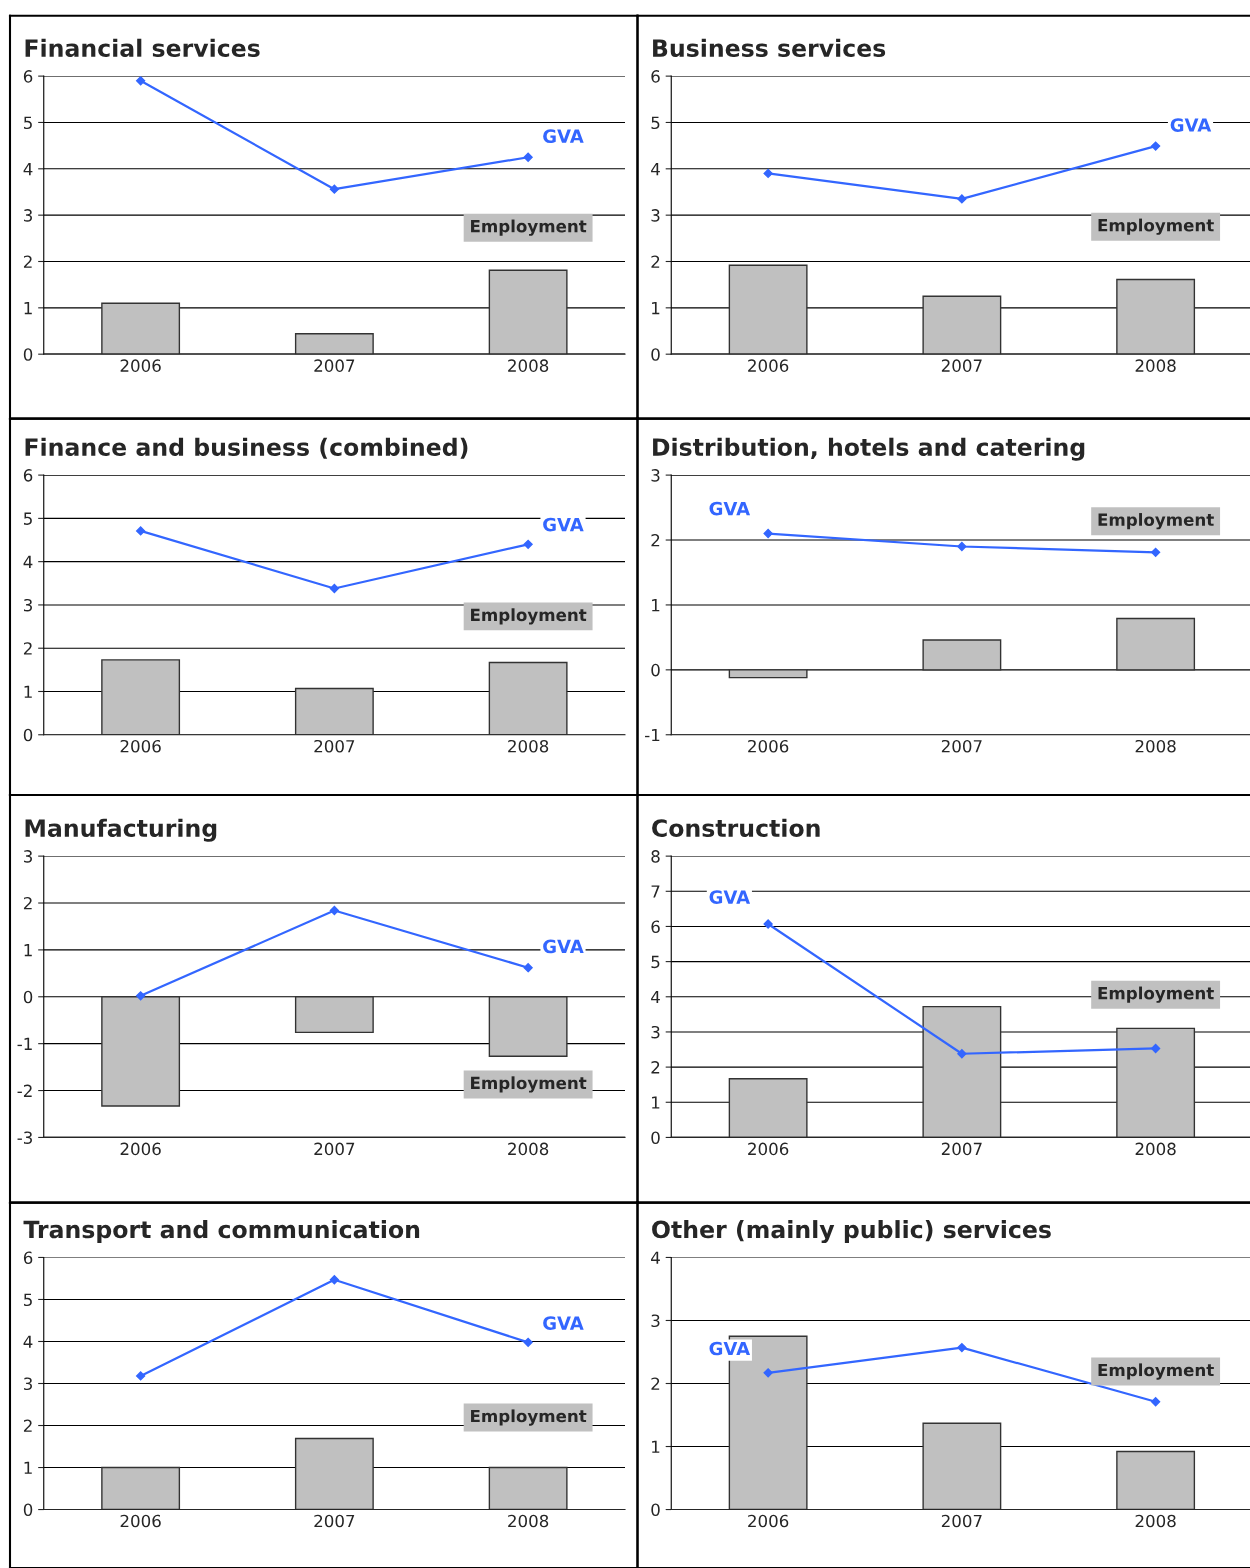 The width and height of the screenshot is (1250, 1568). I want to click on y-tick-label: -1, so click(652, 735).